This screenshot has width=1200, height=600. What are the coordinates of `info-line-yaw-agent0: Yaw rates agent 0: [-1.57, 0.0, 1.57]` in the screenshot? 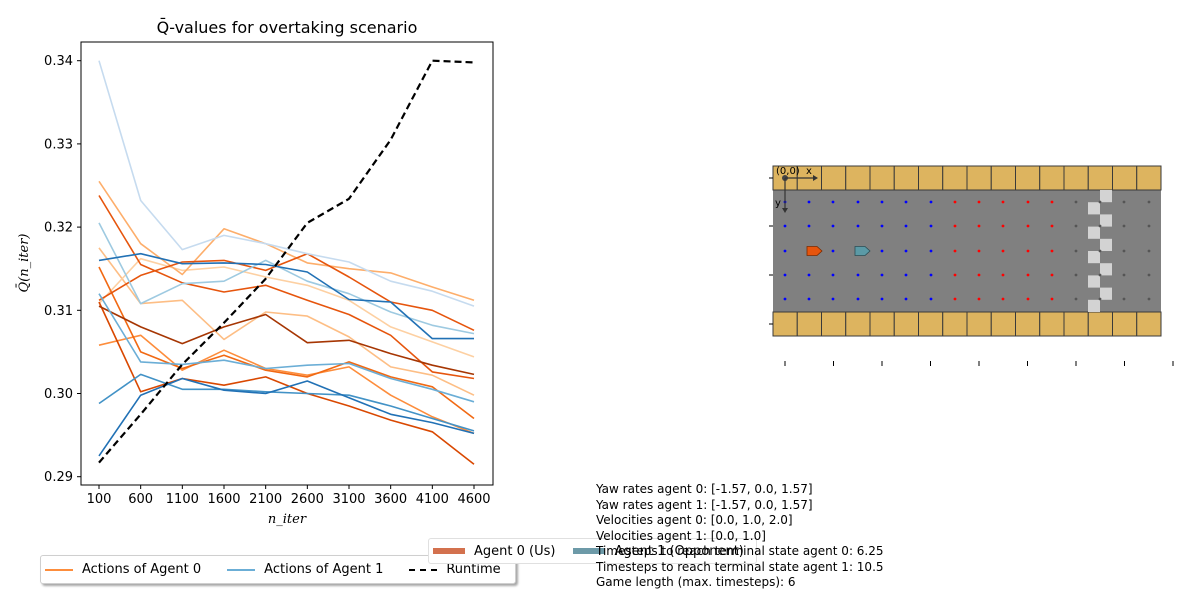 It's located at (704, 489).